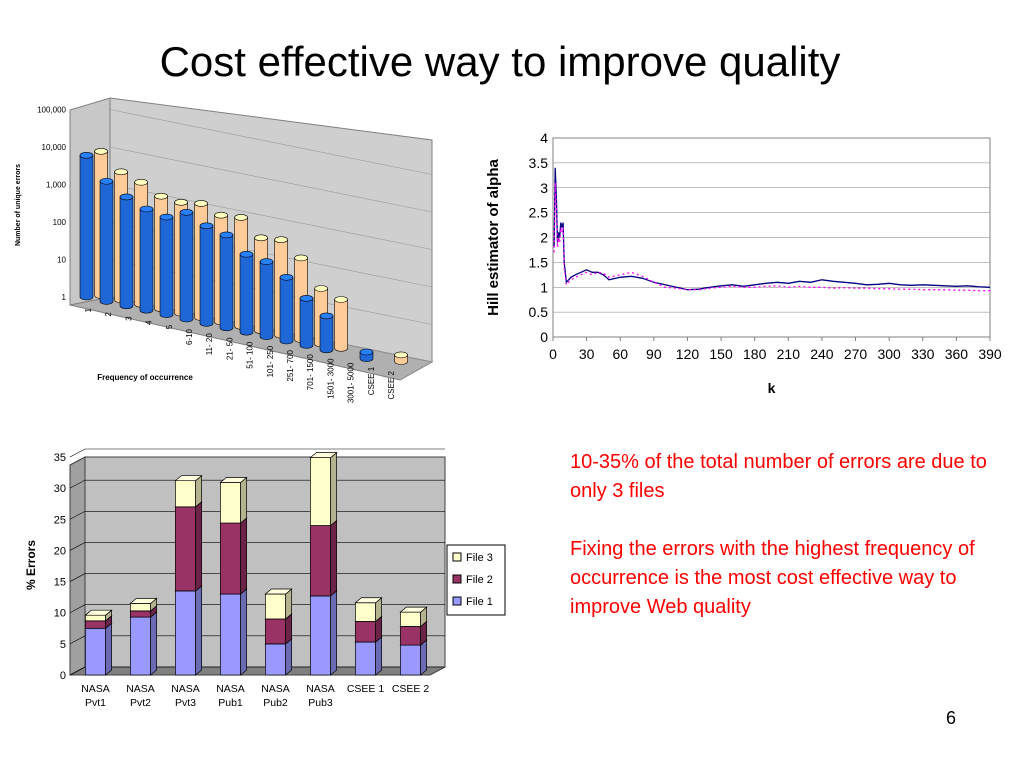  Describe the element at coordinates (553, 354) in the screenshot. I see `chart2-xtick: 0` at that location.